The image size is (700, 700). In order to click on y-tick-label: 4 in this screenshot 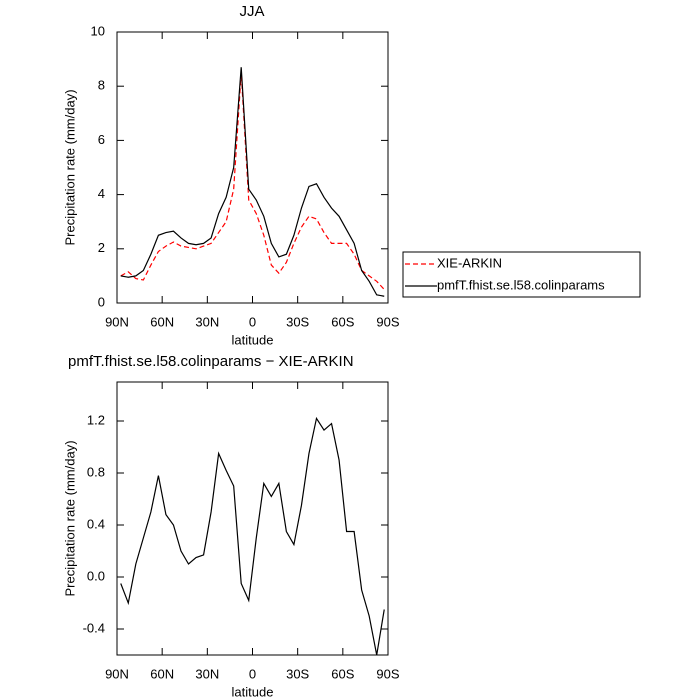, I will do `click(101, 193)`.